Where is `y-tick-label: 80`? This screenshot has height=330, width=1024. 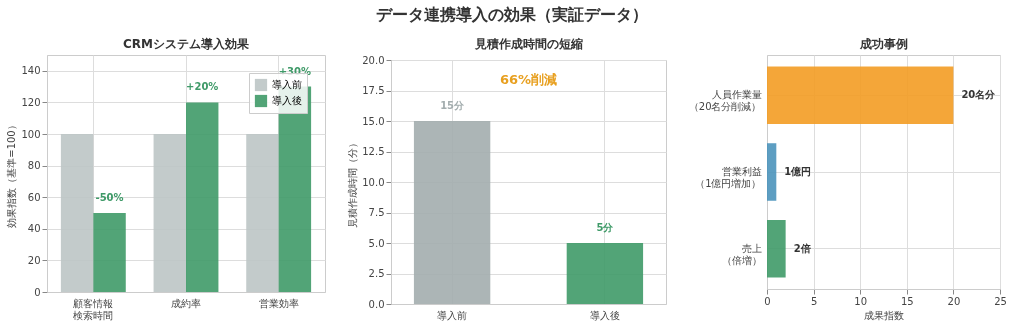 y-tick-label: 80 is located at coordinates (34, 166).